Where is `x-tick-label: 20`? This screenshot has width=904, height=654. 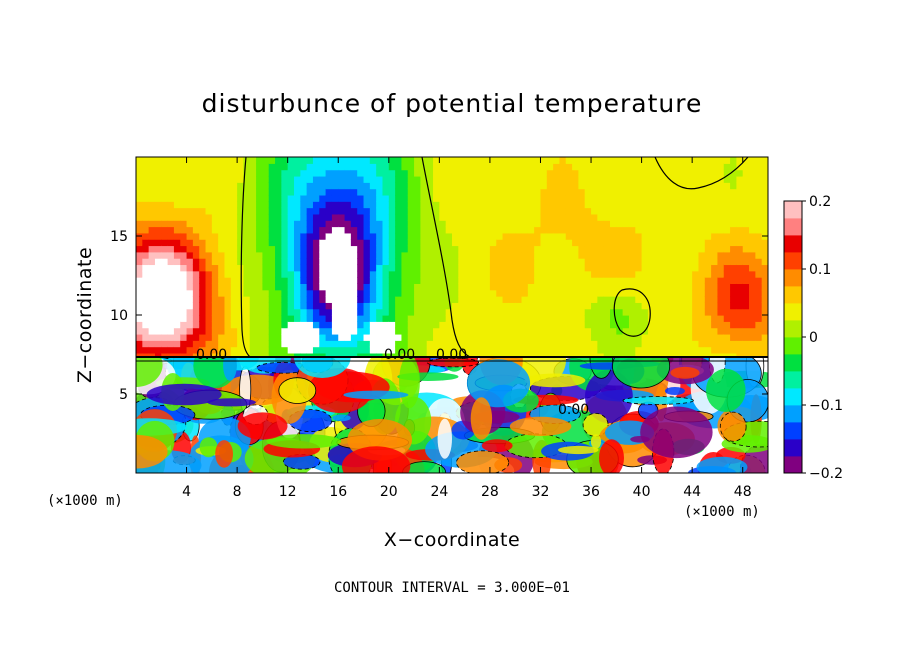 x-tick-label: 20 is located at coordinates (389, 492).